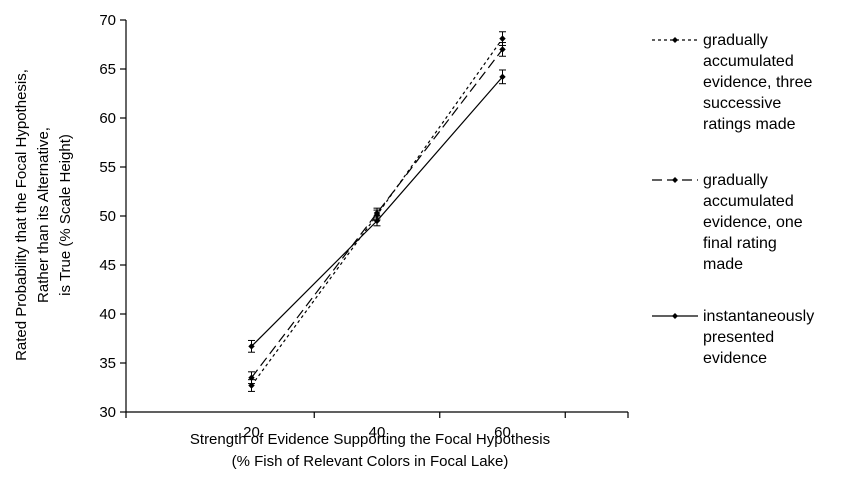  What do you see at coordinates (758, 82) in the screenshot?
I see `legend-label-1-line-3: evidence, three` at bounding box center [758, 82].